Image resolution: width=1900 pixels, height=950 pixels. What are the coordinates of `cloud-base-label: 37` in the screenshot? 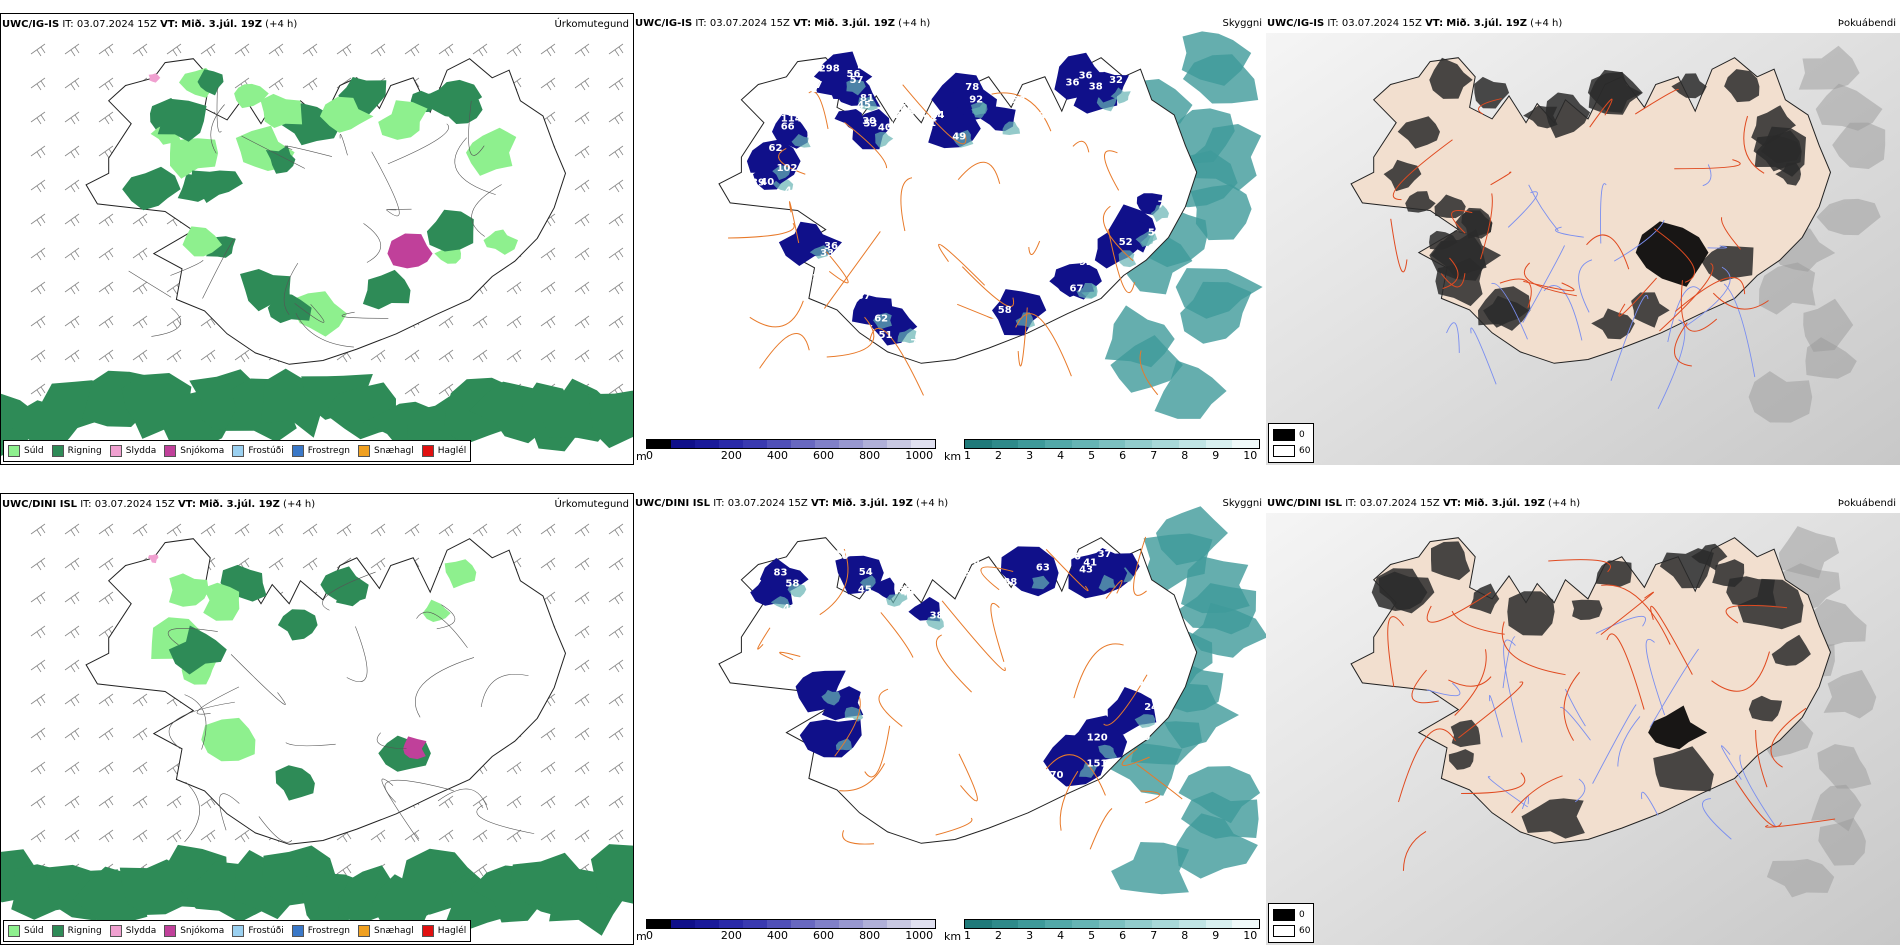 It's located at (1105, 554).